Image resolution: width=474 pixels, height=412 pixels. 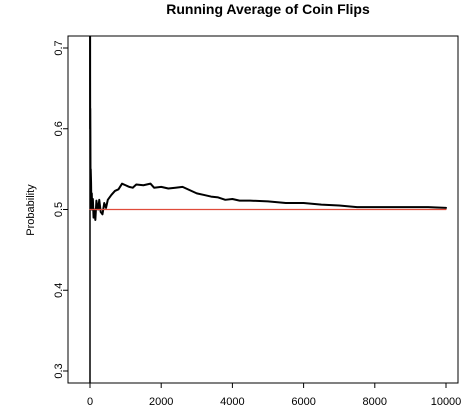 What do you see at coordinates (446, 402) in the screenshot?
I see `x-tick-label: 10000` at bounding box center [446, 402].